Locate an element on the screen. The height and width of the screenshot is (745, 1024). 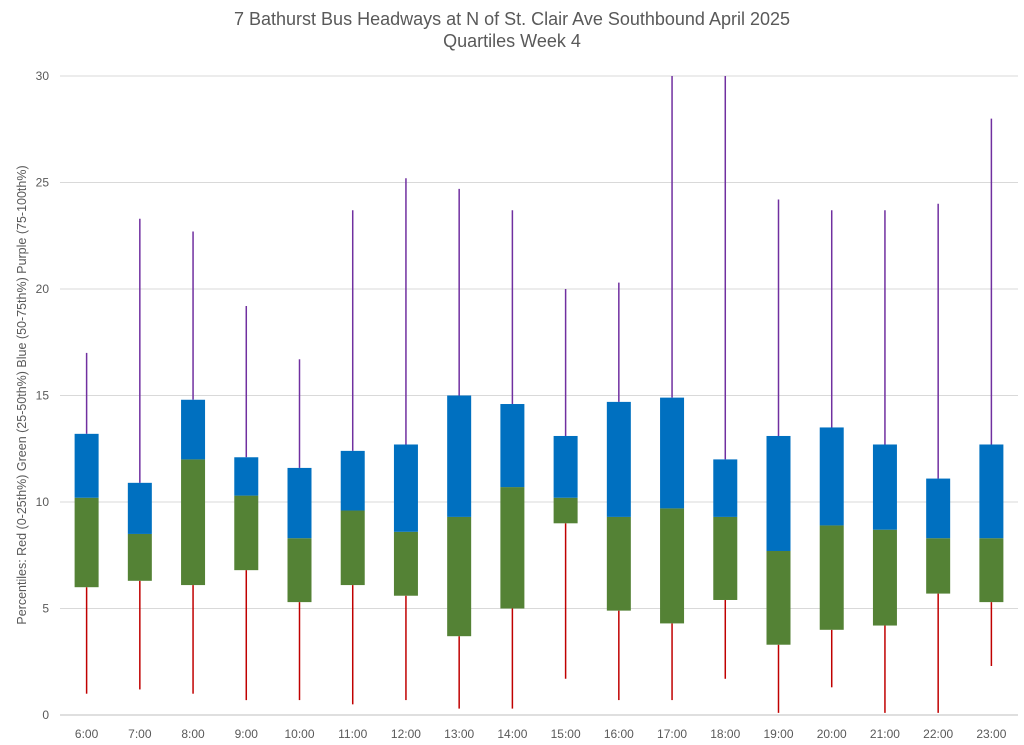
y-tick-label: 30 is located at coordinates (43, 76).